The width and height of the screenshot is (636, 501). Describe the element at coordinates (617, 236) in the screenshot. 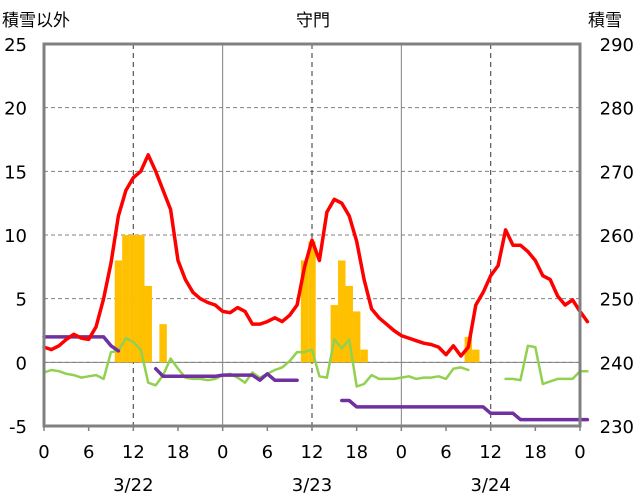

I see `y-right-tick-label: 260` at that location.